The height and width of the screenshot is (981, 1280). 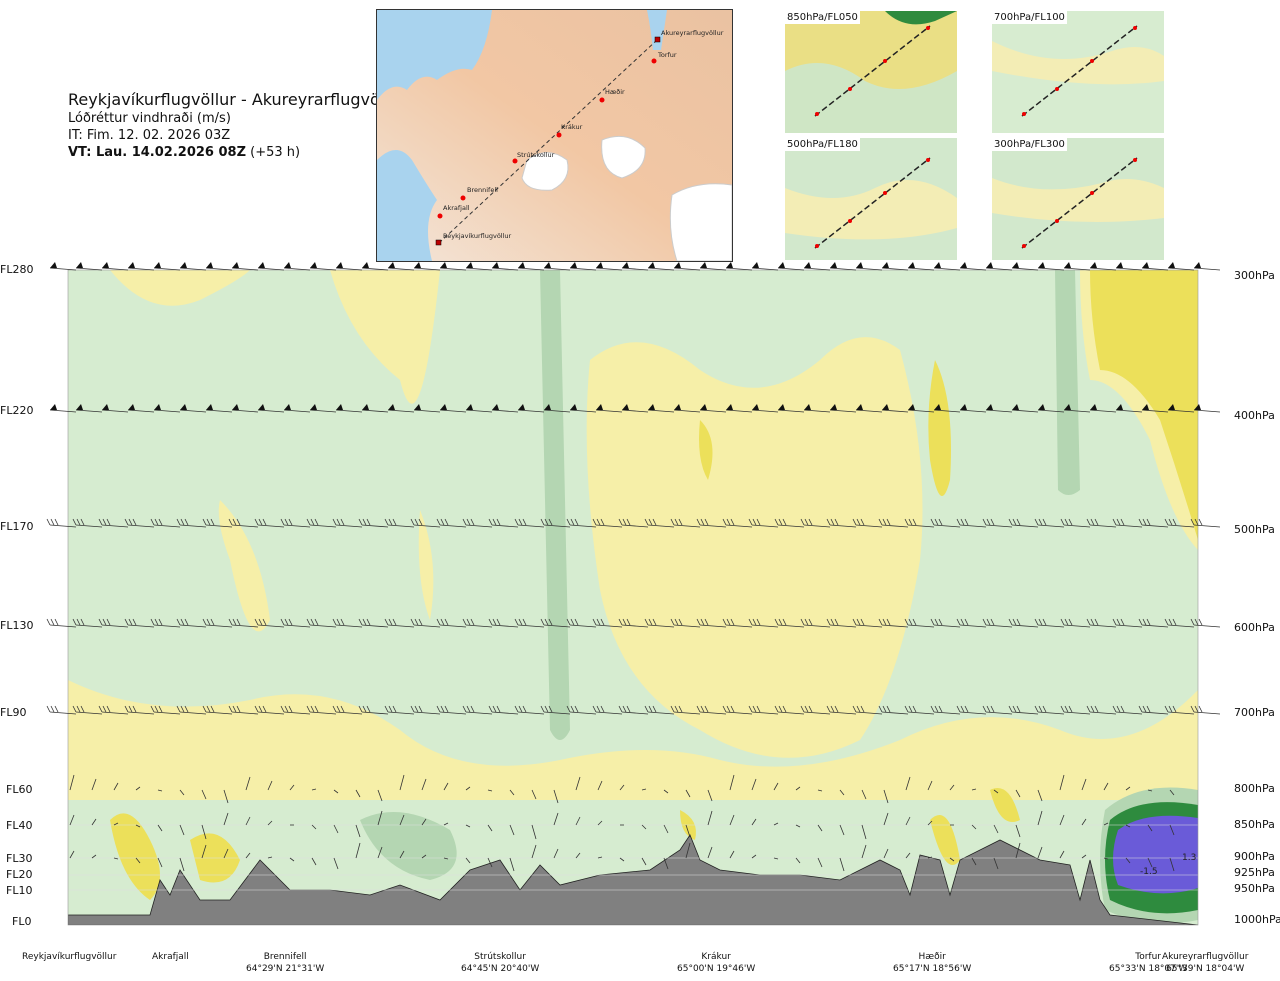 I want to click on hpa-label: 800hPa, so click(x=1254, y=788).